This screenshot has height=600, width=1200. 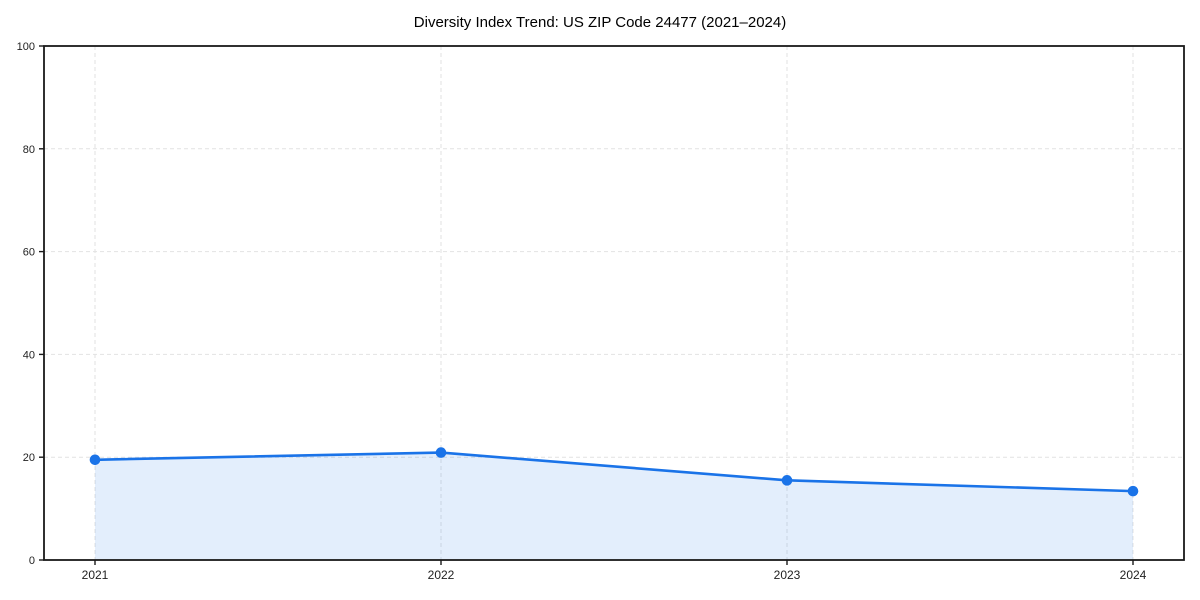 What do you see at coordinates (29, 150) in the screenshot?
I see `y-tick-label: 80` at bounding box center [29, 150].